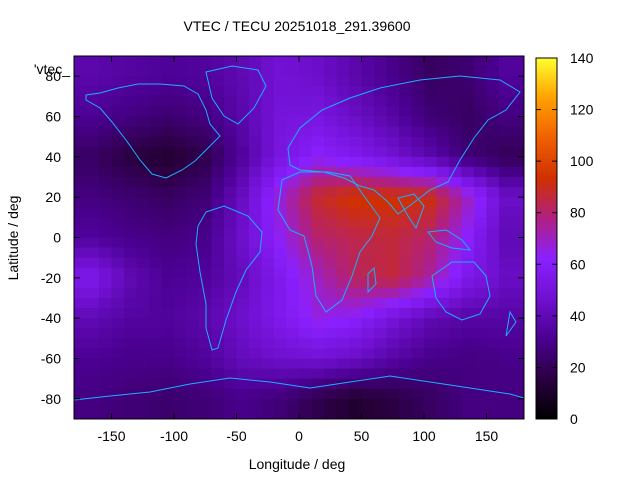  What do you see at coordinates (53, 76) in the screenshot?
I see `y-tick-label: 80` at bounding box center [53, 76].